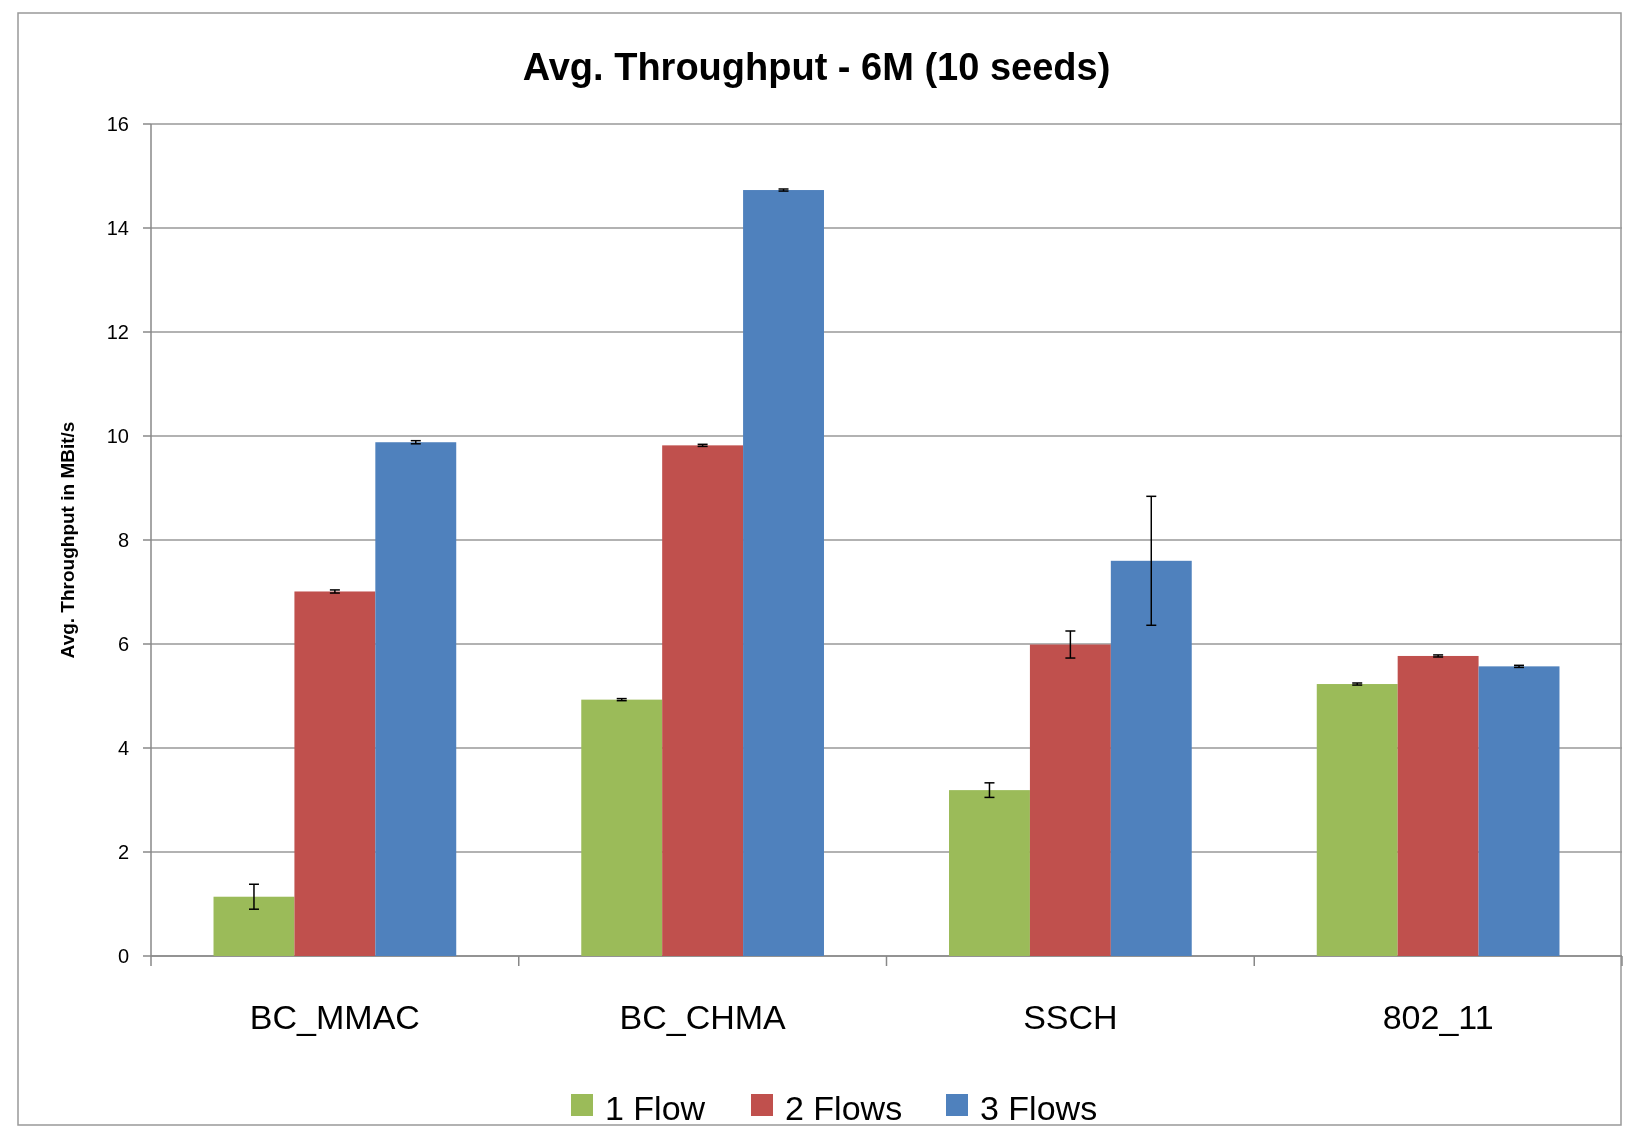 The image size is (1633, 1138). What do you see at coordinates (117, 332) in the screenshot?
I see `y-tick-label: 12` at bounding box center [117, 332].